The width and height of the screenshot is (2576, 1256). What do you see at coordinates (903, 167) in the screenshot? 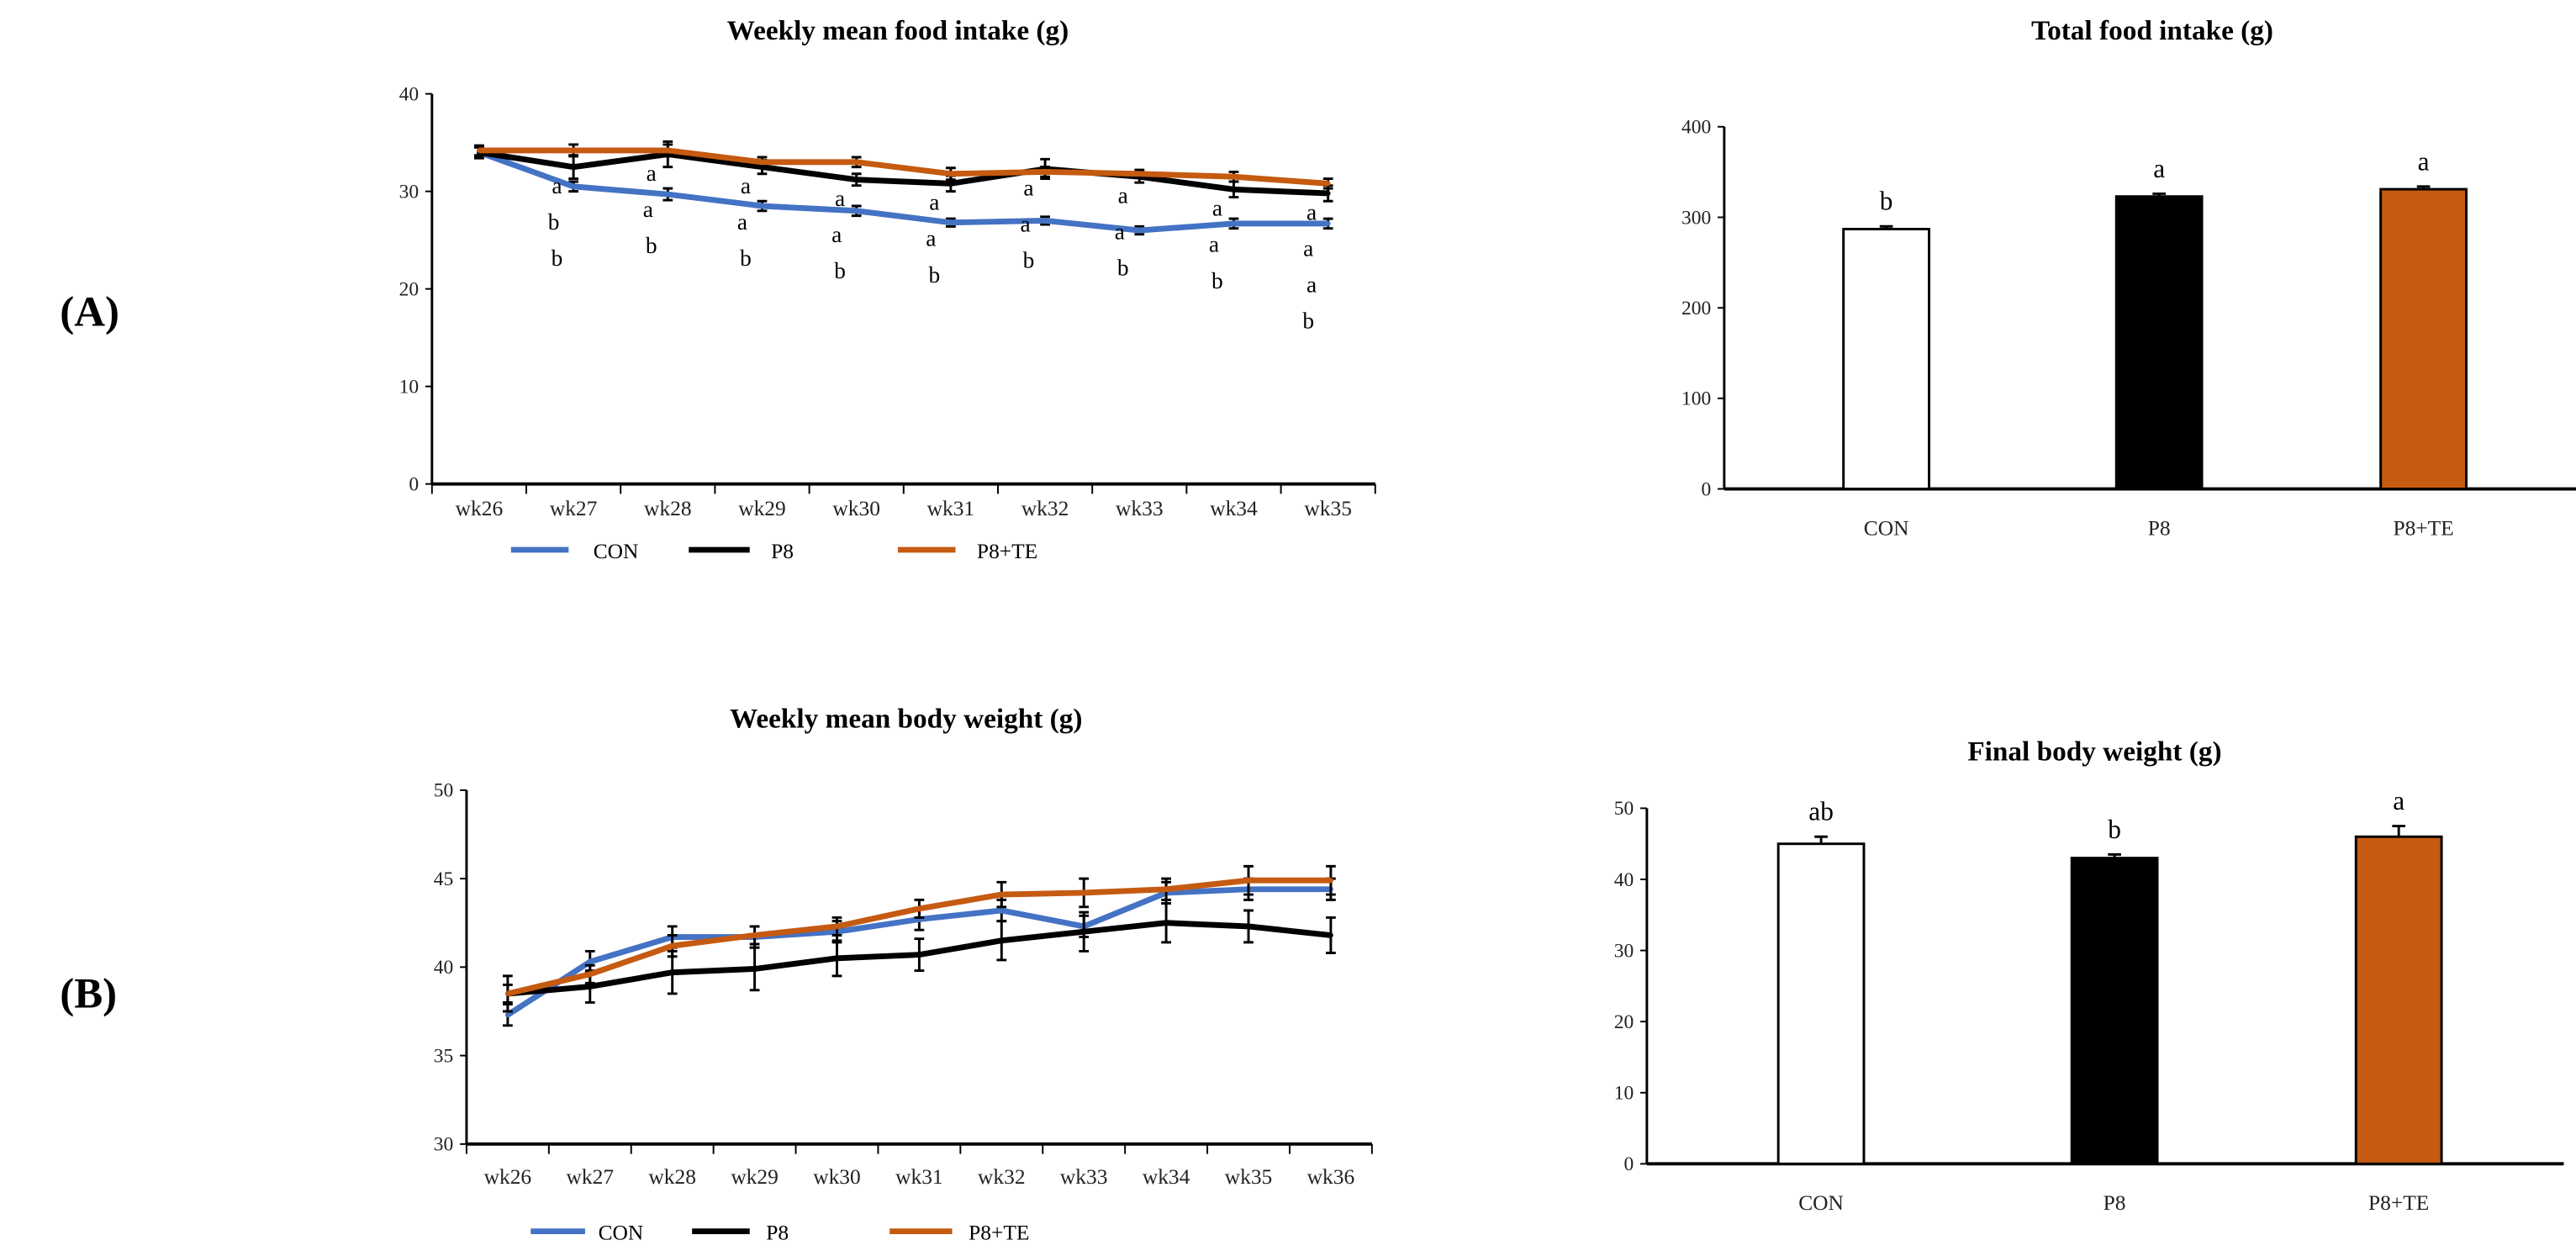
I see `series-line-p8-te` at bounding box center [903, 167].